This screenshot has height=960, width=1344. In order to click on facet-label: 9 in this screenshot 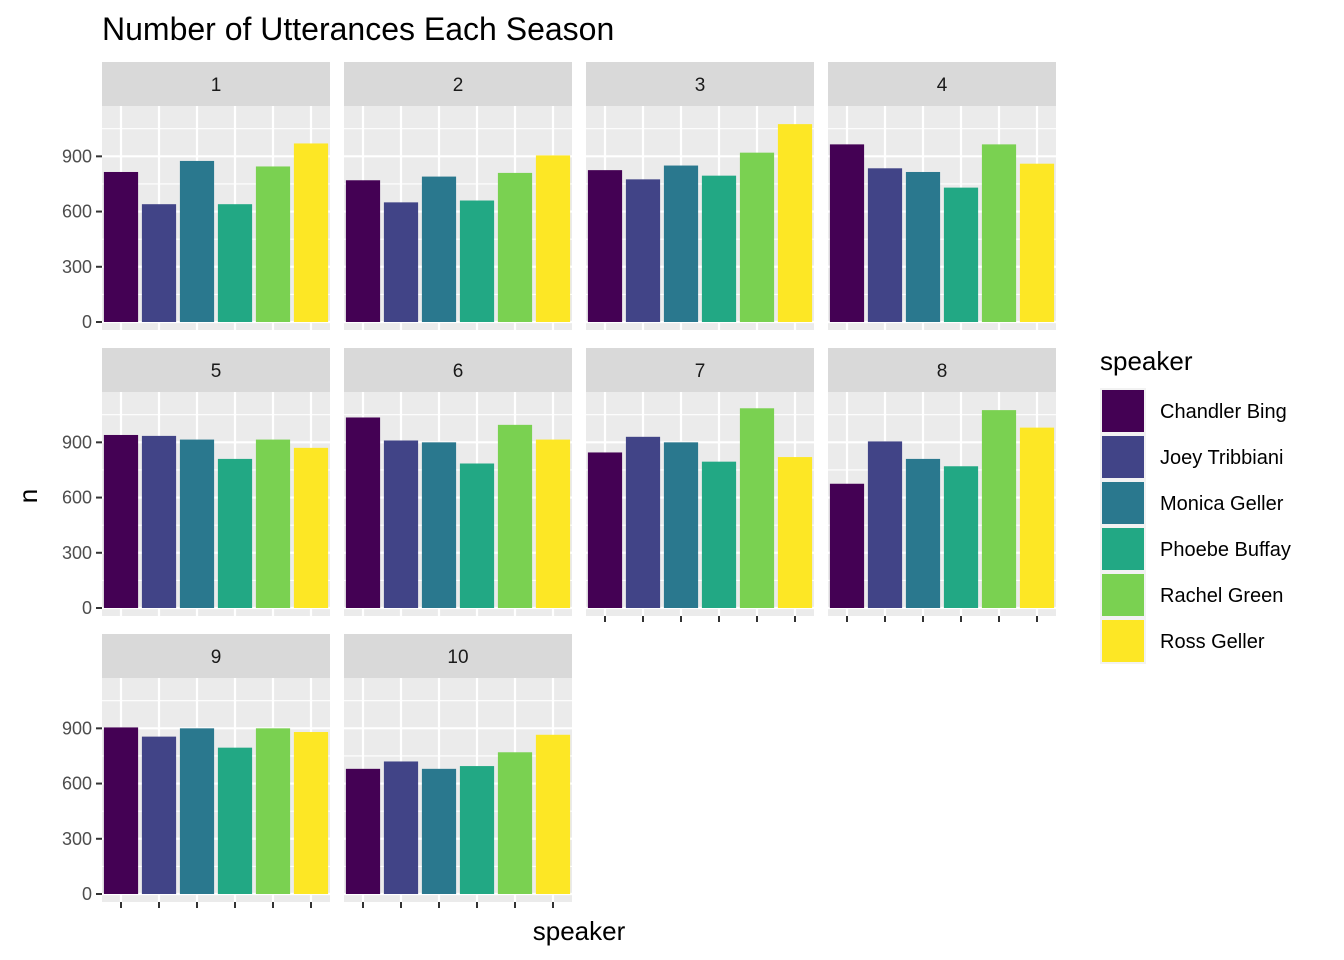, I will do `click(216, 657)`.